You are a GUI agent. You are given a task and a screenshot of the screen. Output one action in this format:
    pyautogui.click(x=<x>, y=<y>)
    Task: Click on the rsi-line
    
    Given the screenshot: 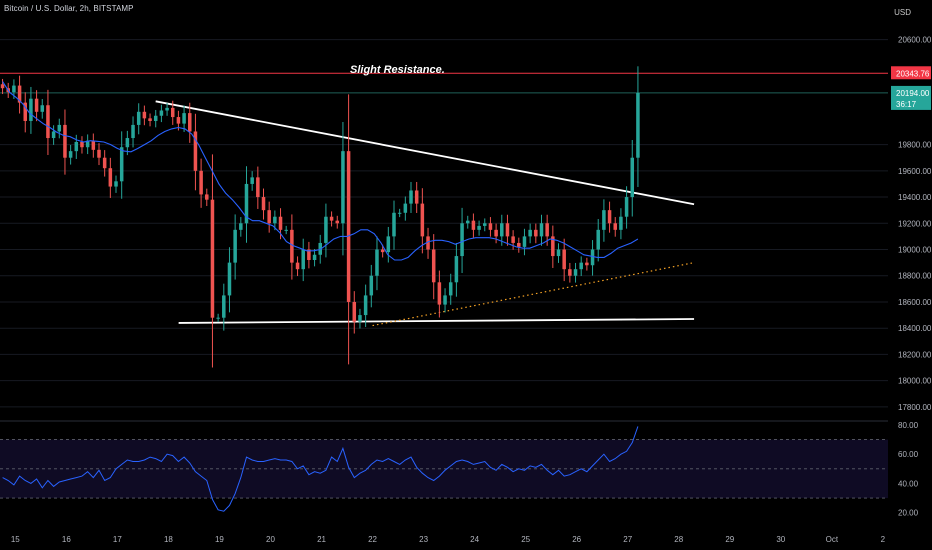 What is the action you would take?
    pyautogui.click(x=320, y=469)
    